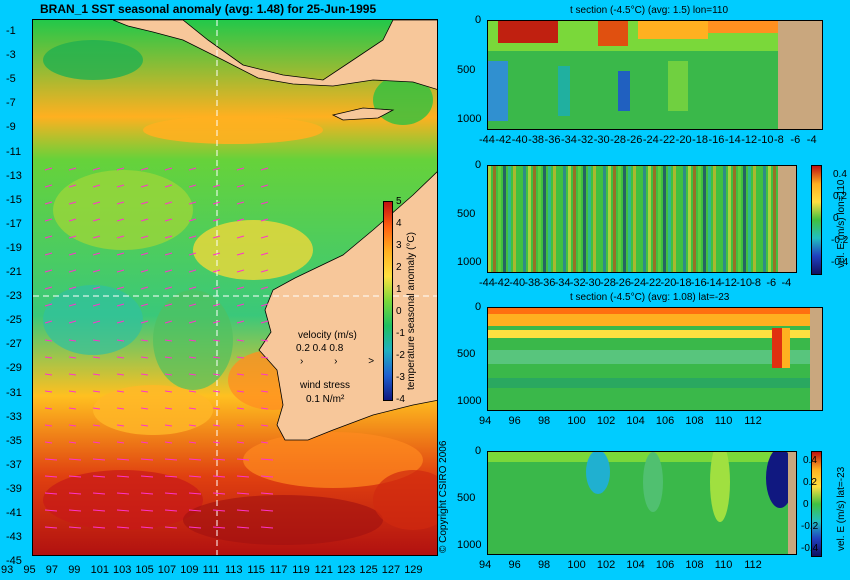  Describe the element at coordinates (779, 140) in the screenshot. I see `tick-label: -8` at that location.